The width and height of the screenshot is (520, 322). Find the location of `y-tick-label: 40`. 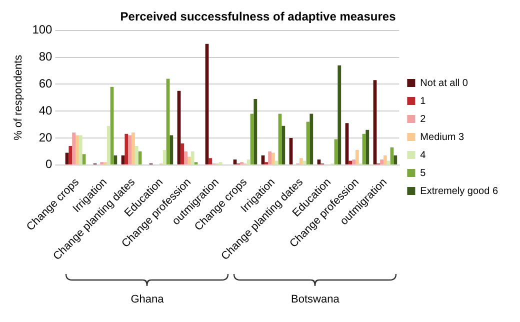

y-tick-label: 40 is located at coordinates (45, 110).